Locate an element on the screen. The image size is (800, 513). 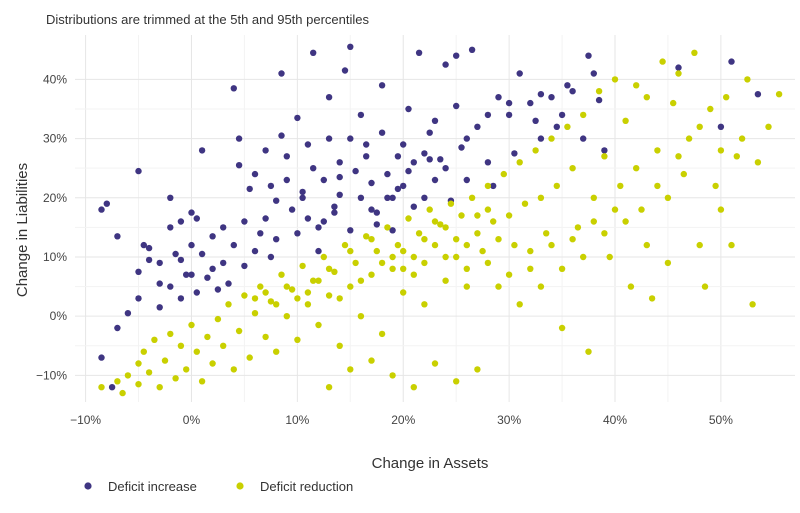
y-tick-label: 40% is located at coordinates (55, 79).